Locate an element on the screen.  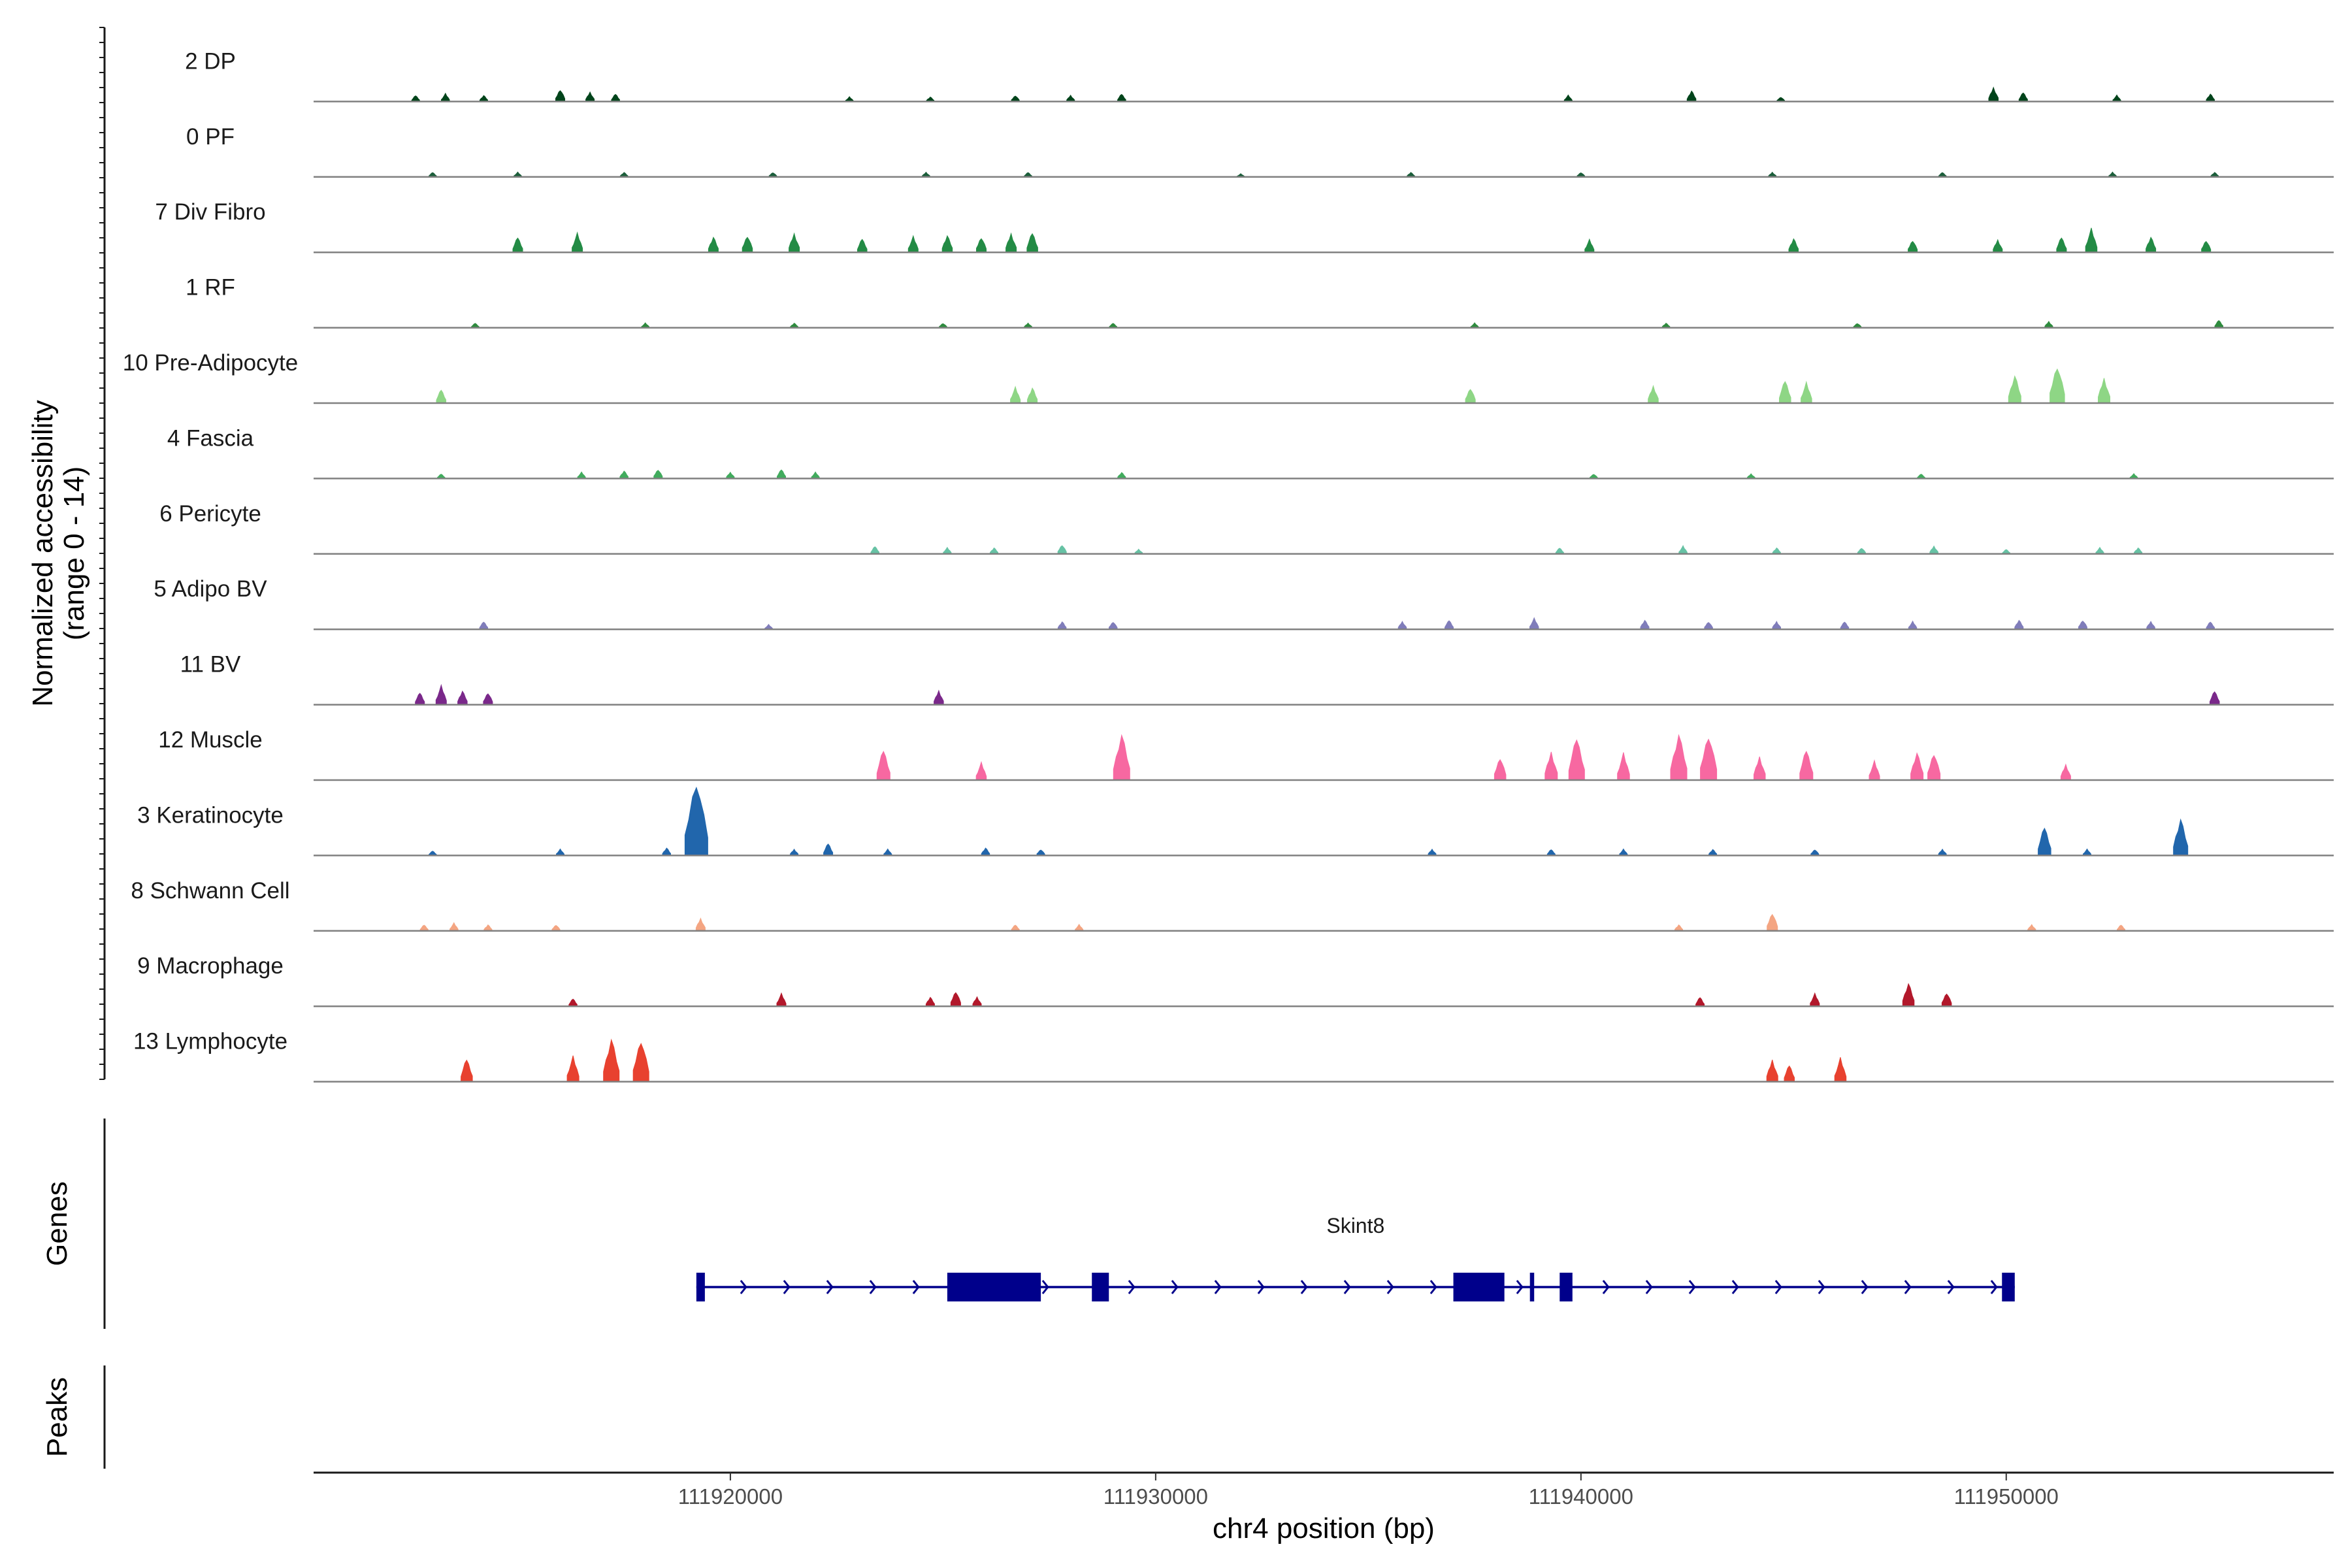
track-10: 12 Muscle is located at coordinates (1246, 754).